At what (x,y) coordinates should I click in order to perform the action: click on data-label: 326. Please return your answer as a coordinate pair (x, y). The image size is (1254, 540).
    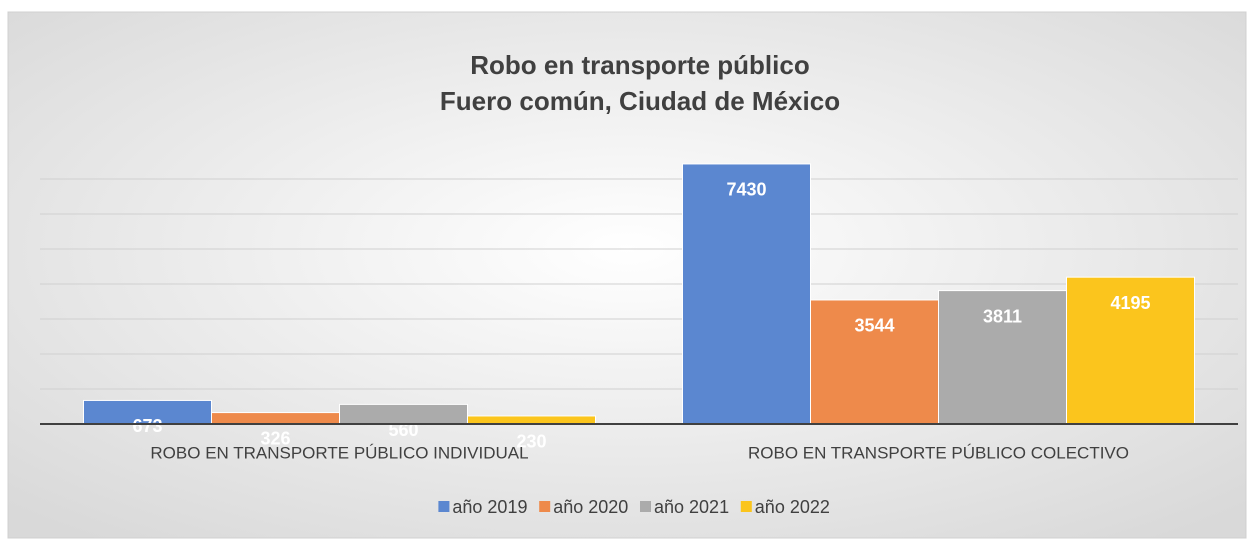
    Looking at the image, I should click on (275, 438).